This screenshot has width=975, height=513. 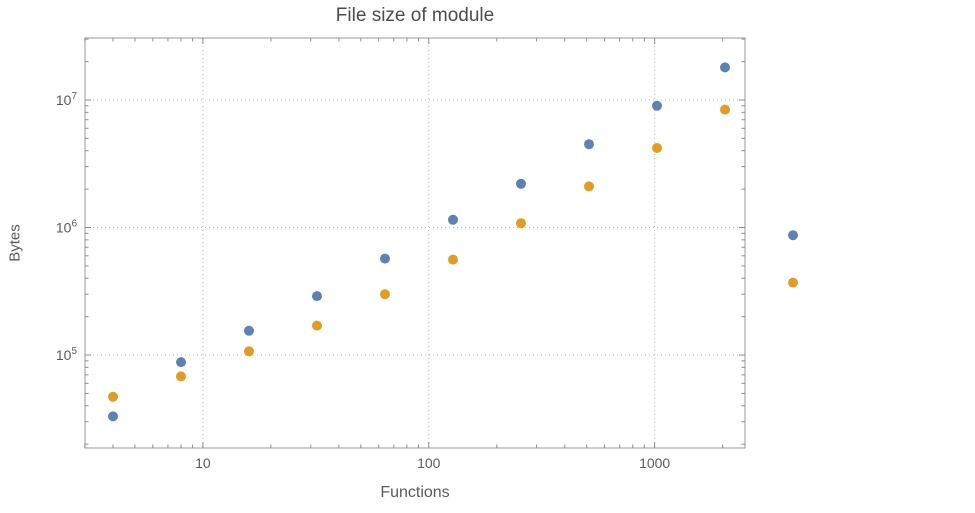 What do you see at coordinates (67, 354) in the screenshot?
I see `y-tick-label: 10⁵` at bounding box center [67, 354].